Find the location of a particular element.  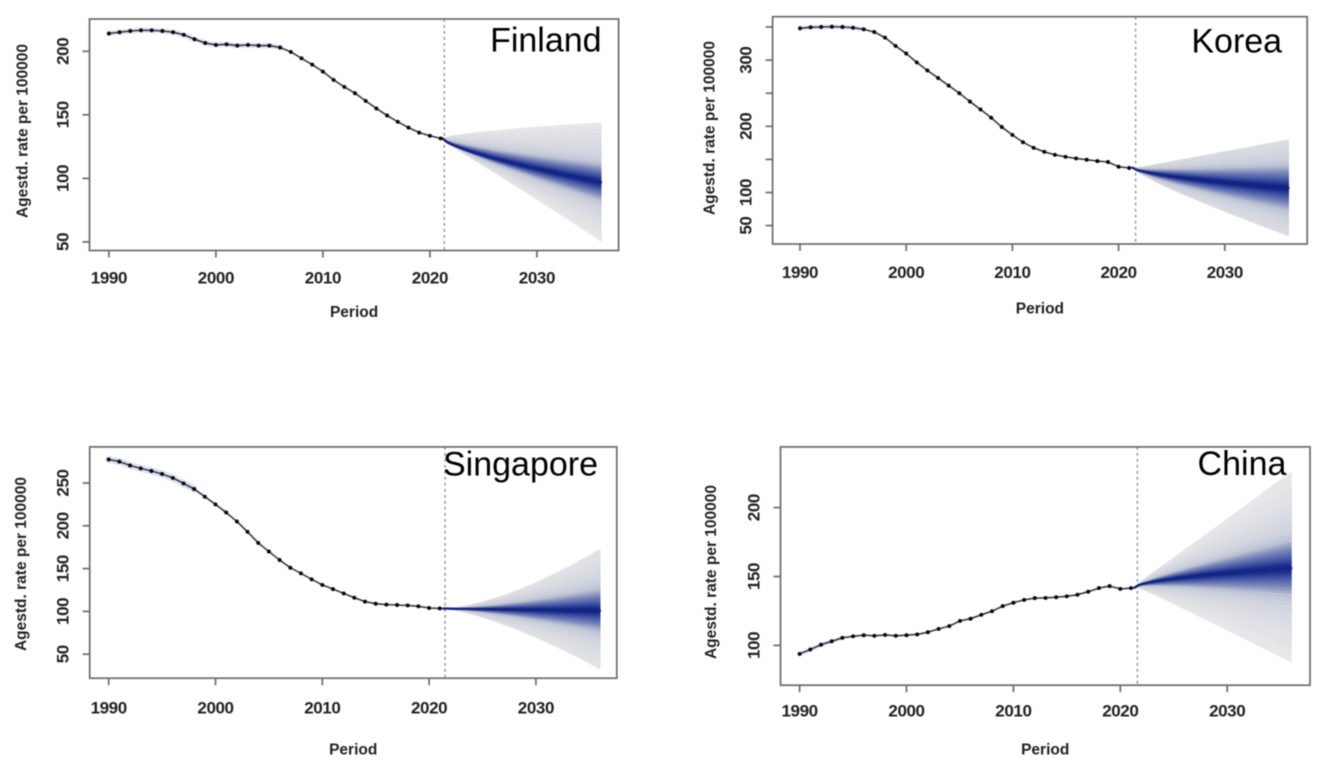

svg-text: 300 is located at coordinates (746, 60).